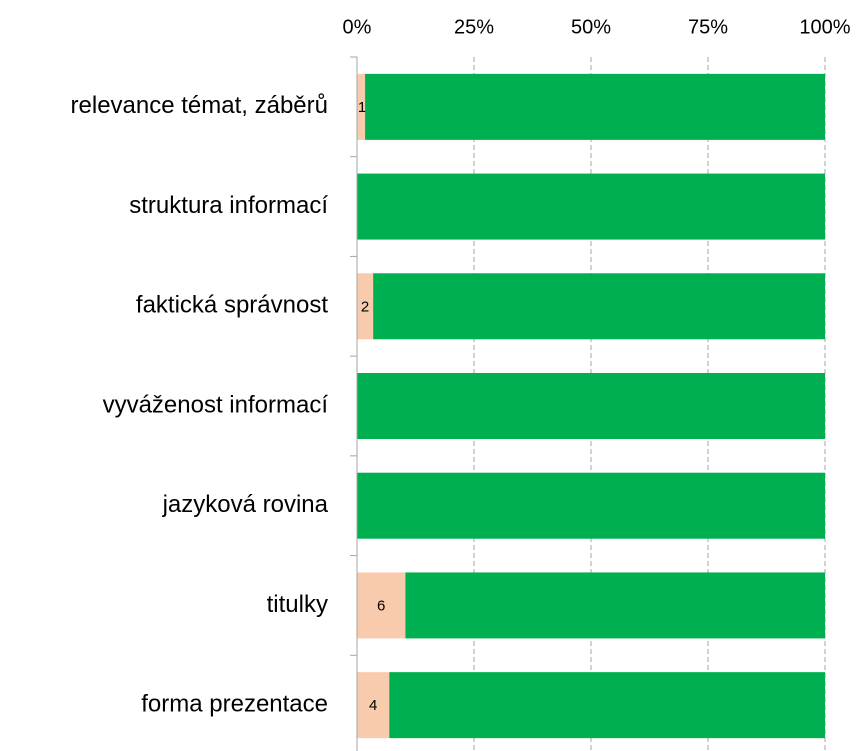  What do you see at coordinates (708, 27) in the screenshot?
I see `x-tick-label: 75%` at bounding box center [708, 27].